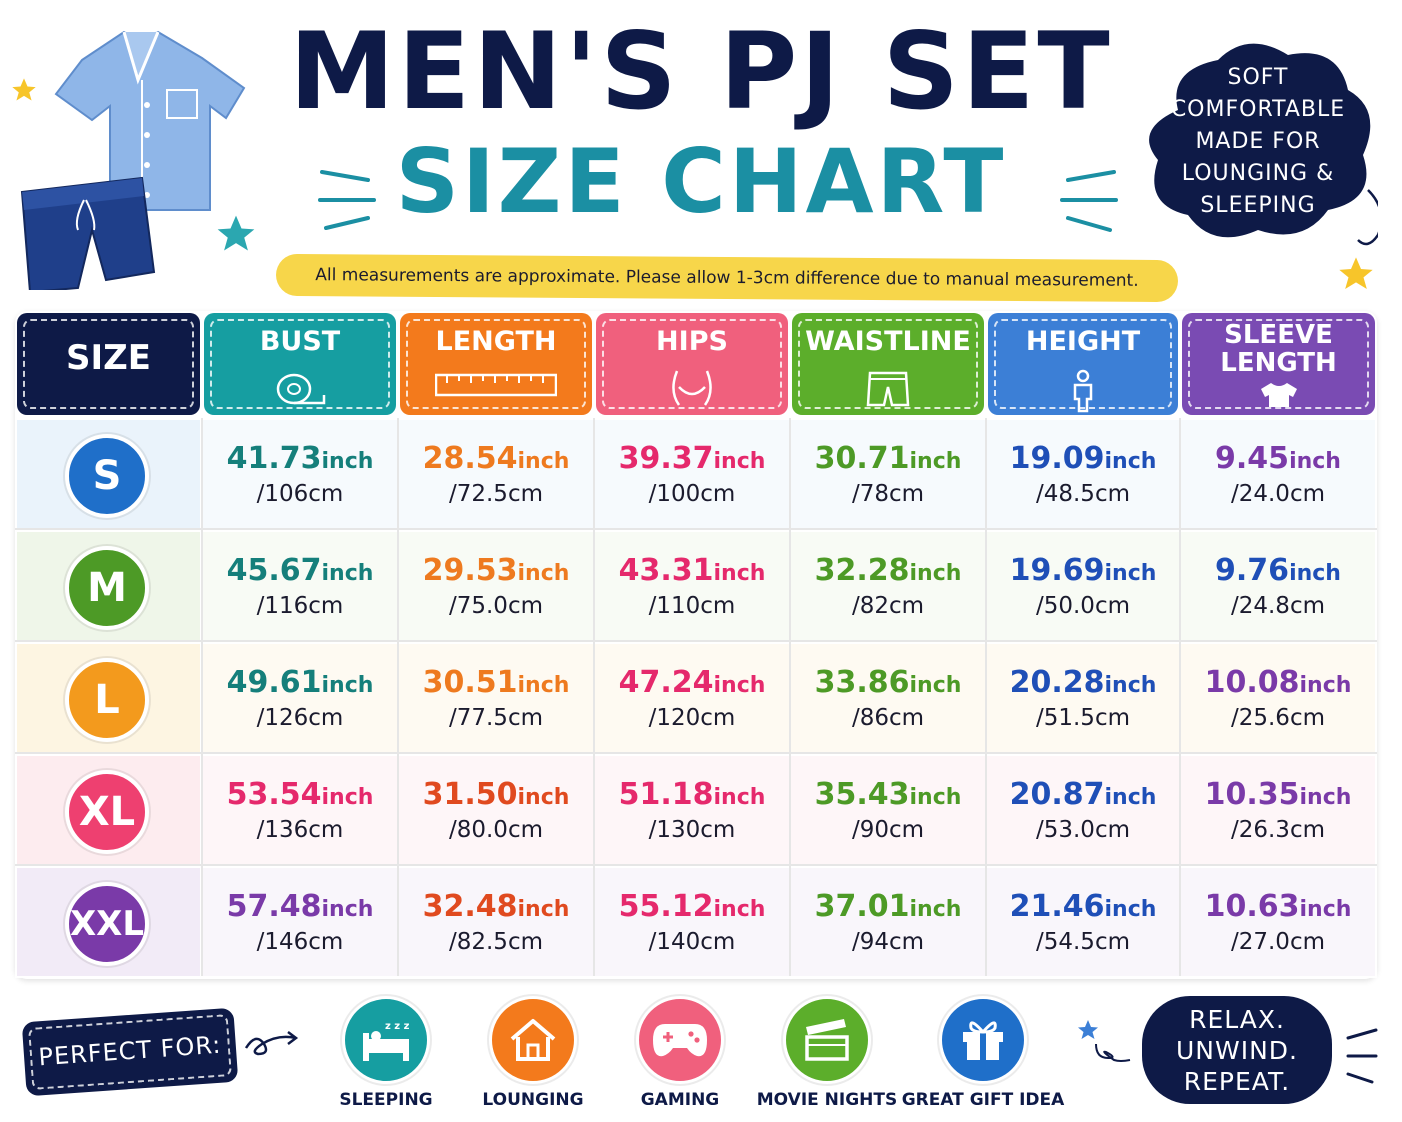 This screenshot has width=1402, height=1122. I want to click on decorative-dashes, so click(347, 200).